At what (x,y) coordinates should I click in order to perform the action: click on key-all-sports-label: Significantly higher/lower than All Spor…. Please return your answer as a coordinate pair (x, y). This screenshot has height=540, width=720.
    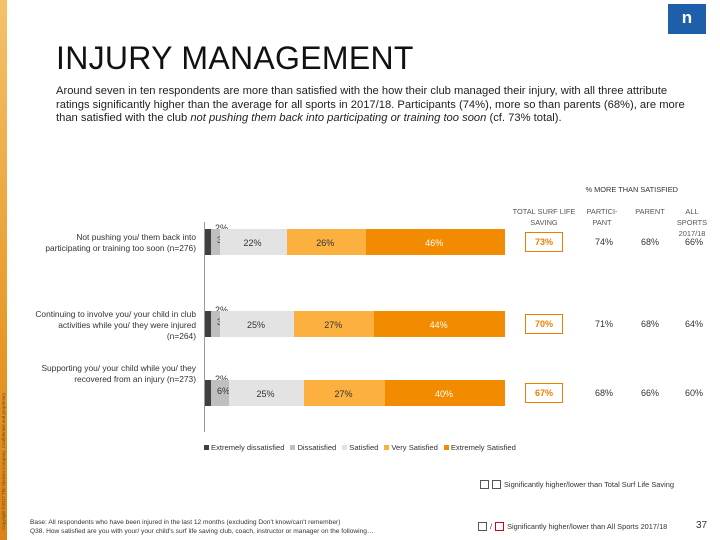
    Looking at the image, I should click on (587, 526).